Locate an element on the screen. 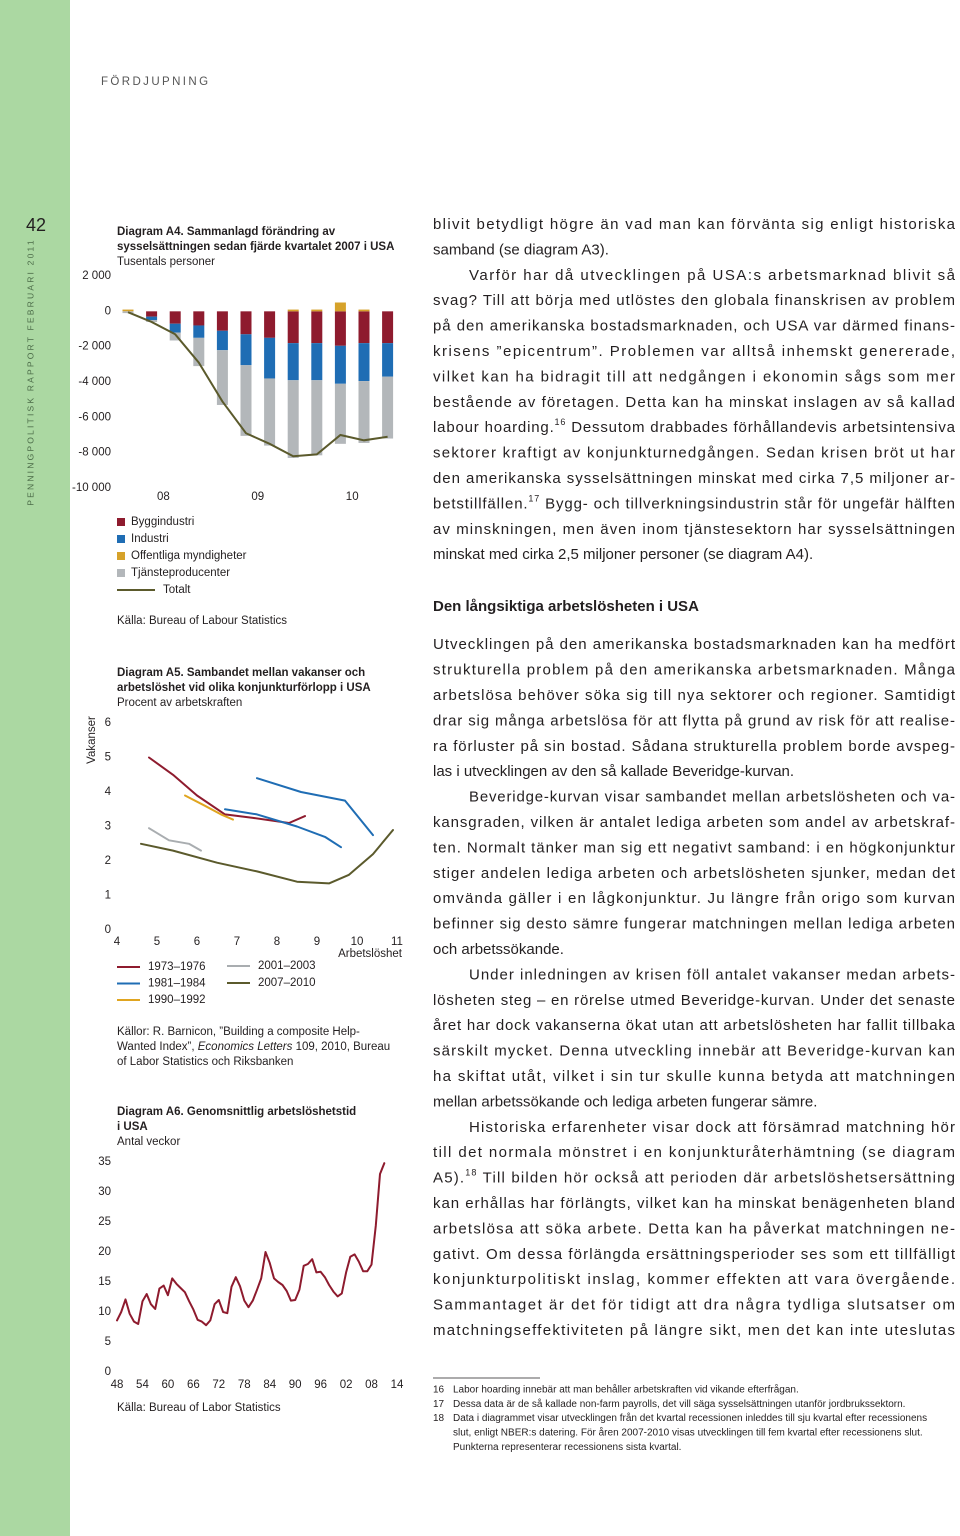  x-tick-label: 10 is located at coordinates (357, 942).